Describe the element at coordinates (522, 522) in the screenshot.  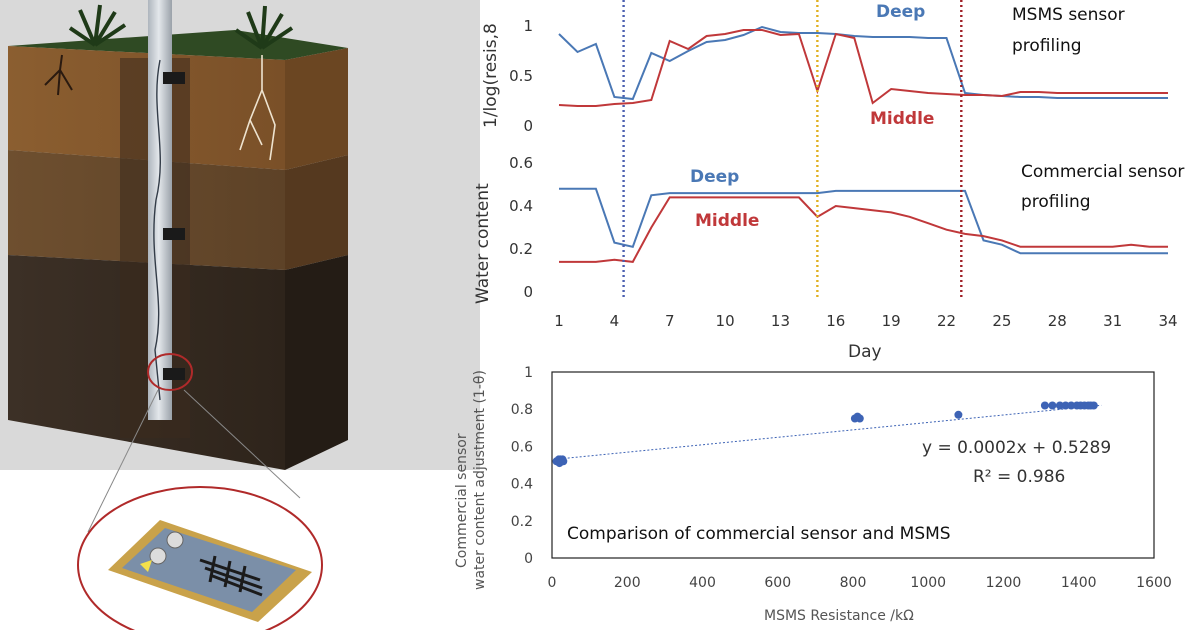
I see `chart3-y-tick: 0.2` at that location.